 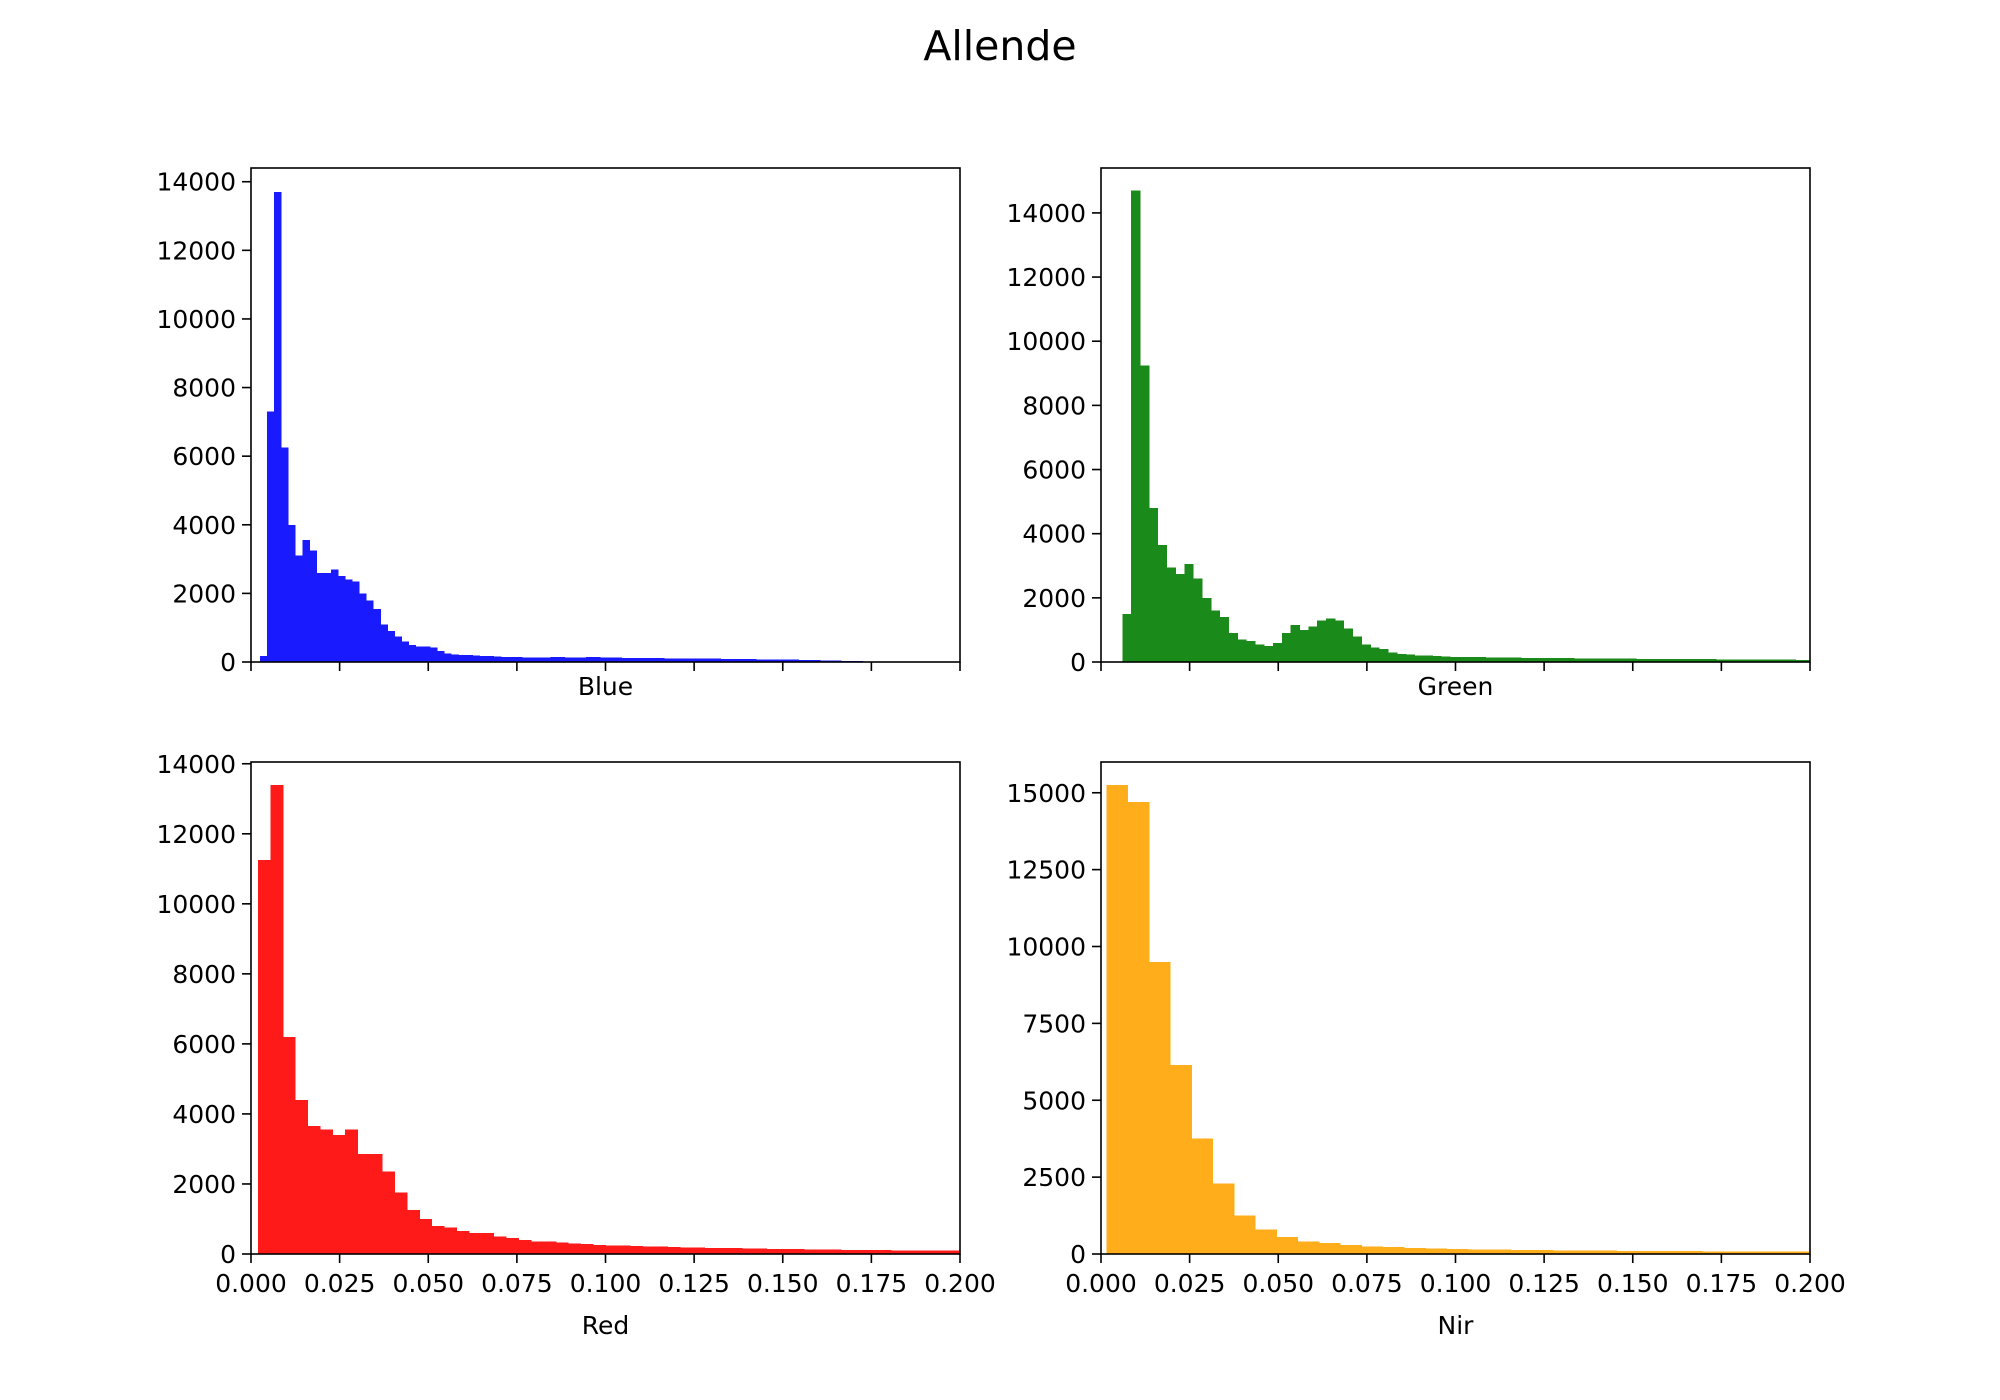 What do you see at coordinates (1046, 341) in the screenshot?
I see `y-tick-label: 10000` at bounding box center [1046, 341].